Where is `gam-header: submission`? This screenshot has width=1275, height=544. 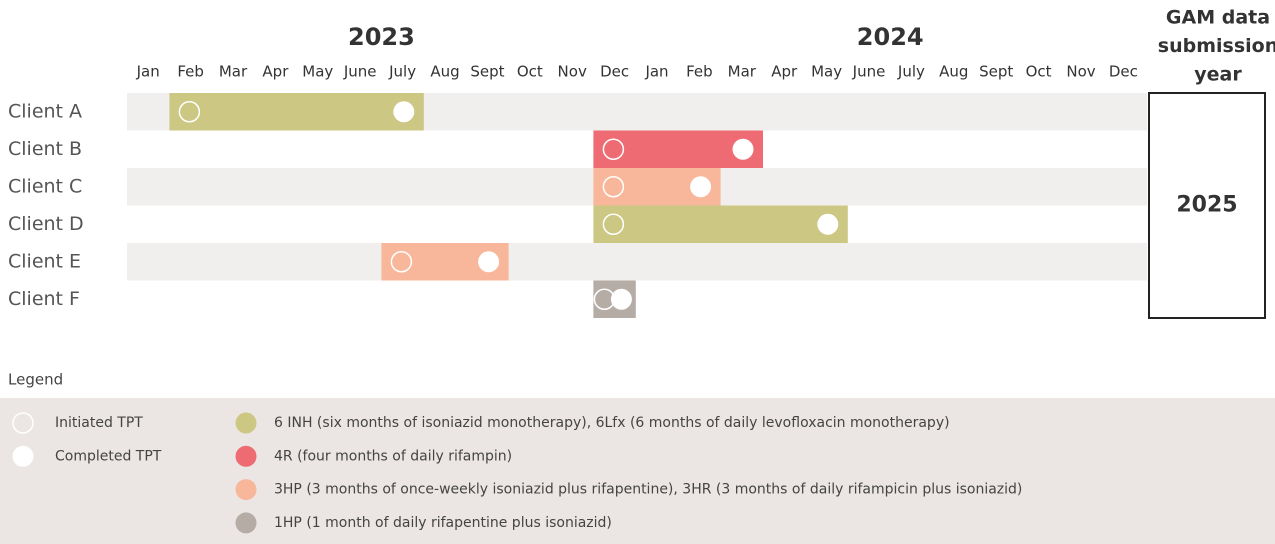 gam-header: submission is located at coordinates (1216, 46).